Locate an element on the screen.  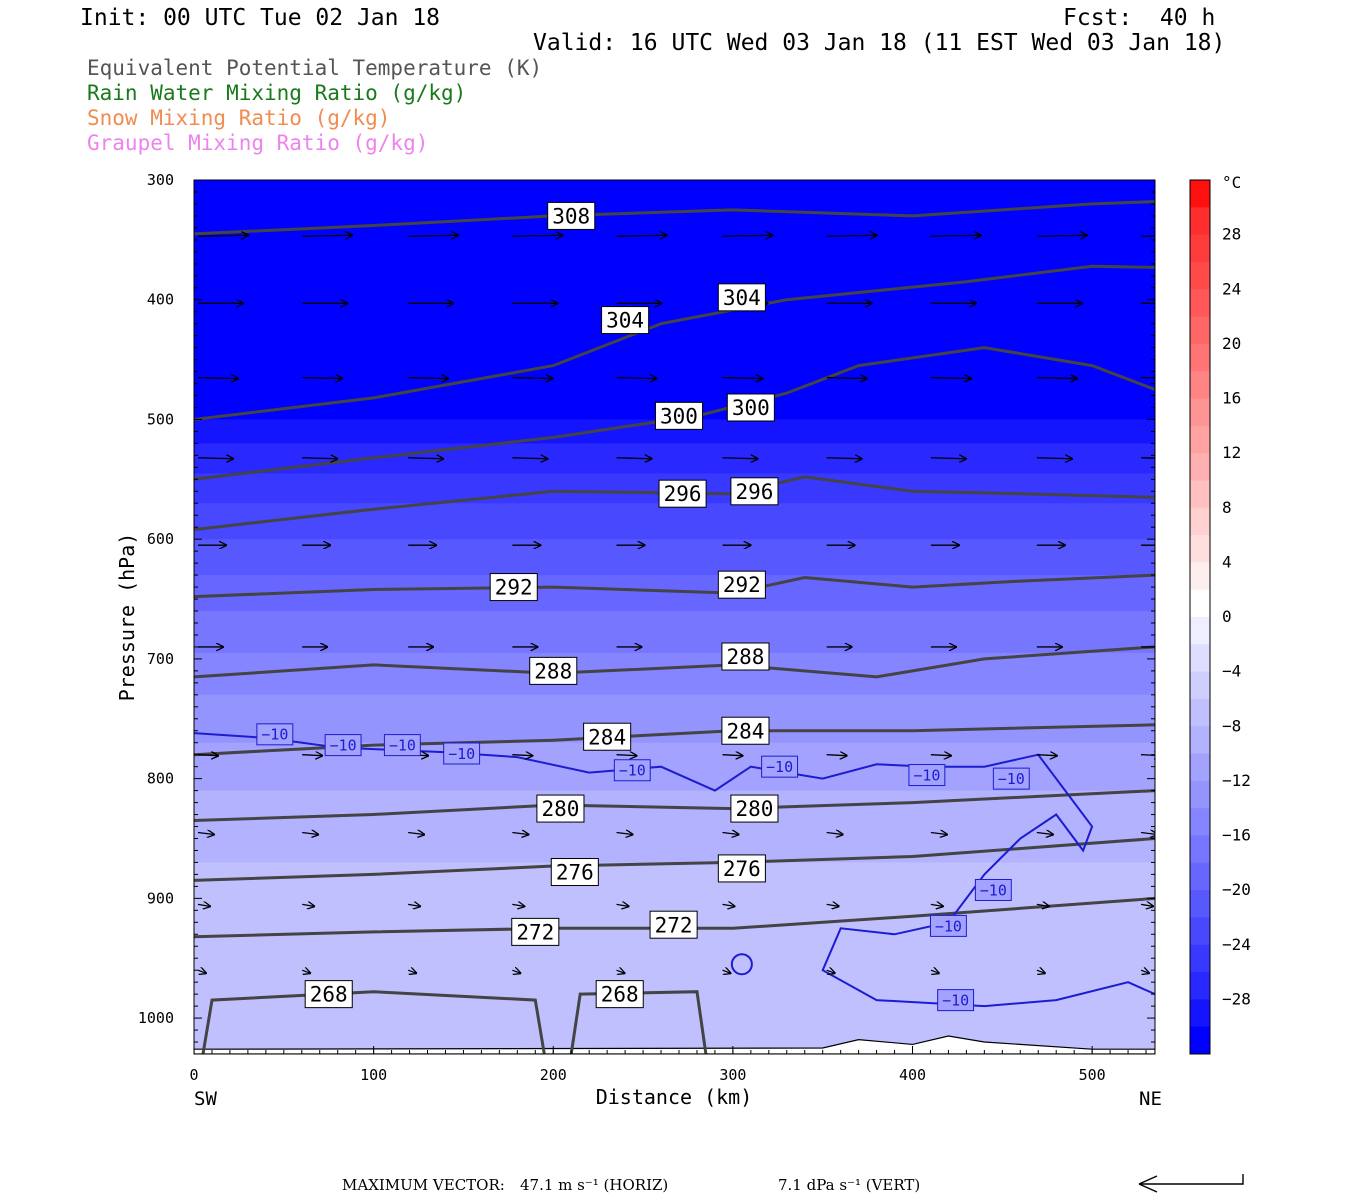
theta-e-label: 292 is located at coordinates (741, 584).